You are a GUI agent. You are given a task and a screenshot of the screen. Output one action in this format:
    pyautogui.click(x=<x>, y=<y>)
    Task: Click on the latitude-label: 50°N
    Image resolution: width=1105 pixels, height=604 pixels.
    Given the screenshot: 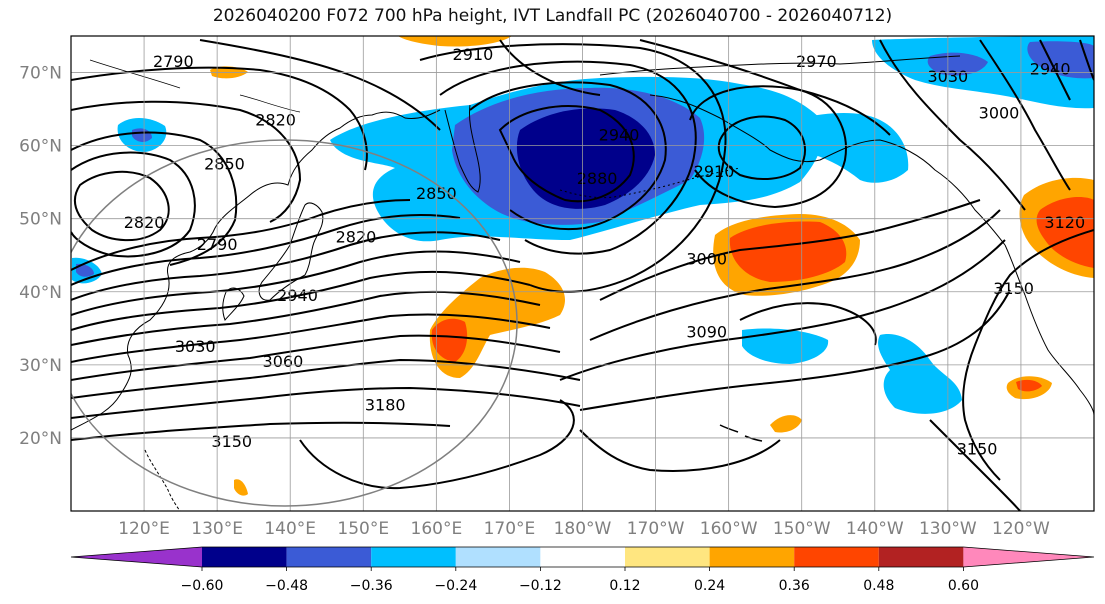 What is the action you would take?
    pyautogui.click(x=40, y=220)
    